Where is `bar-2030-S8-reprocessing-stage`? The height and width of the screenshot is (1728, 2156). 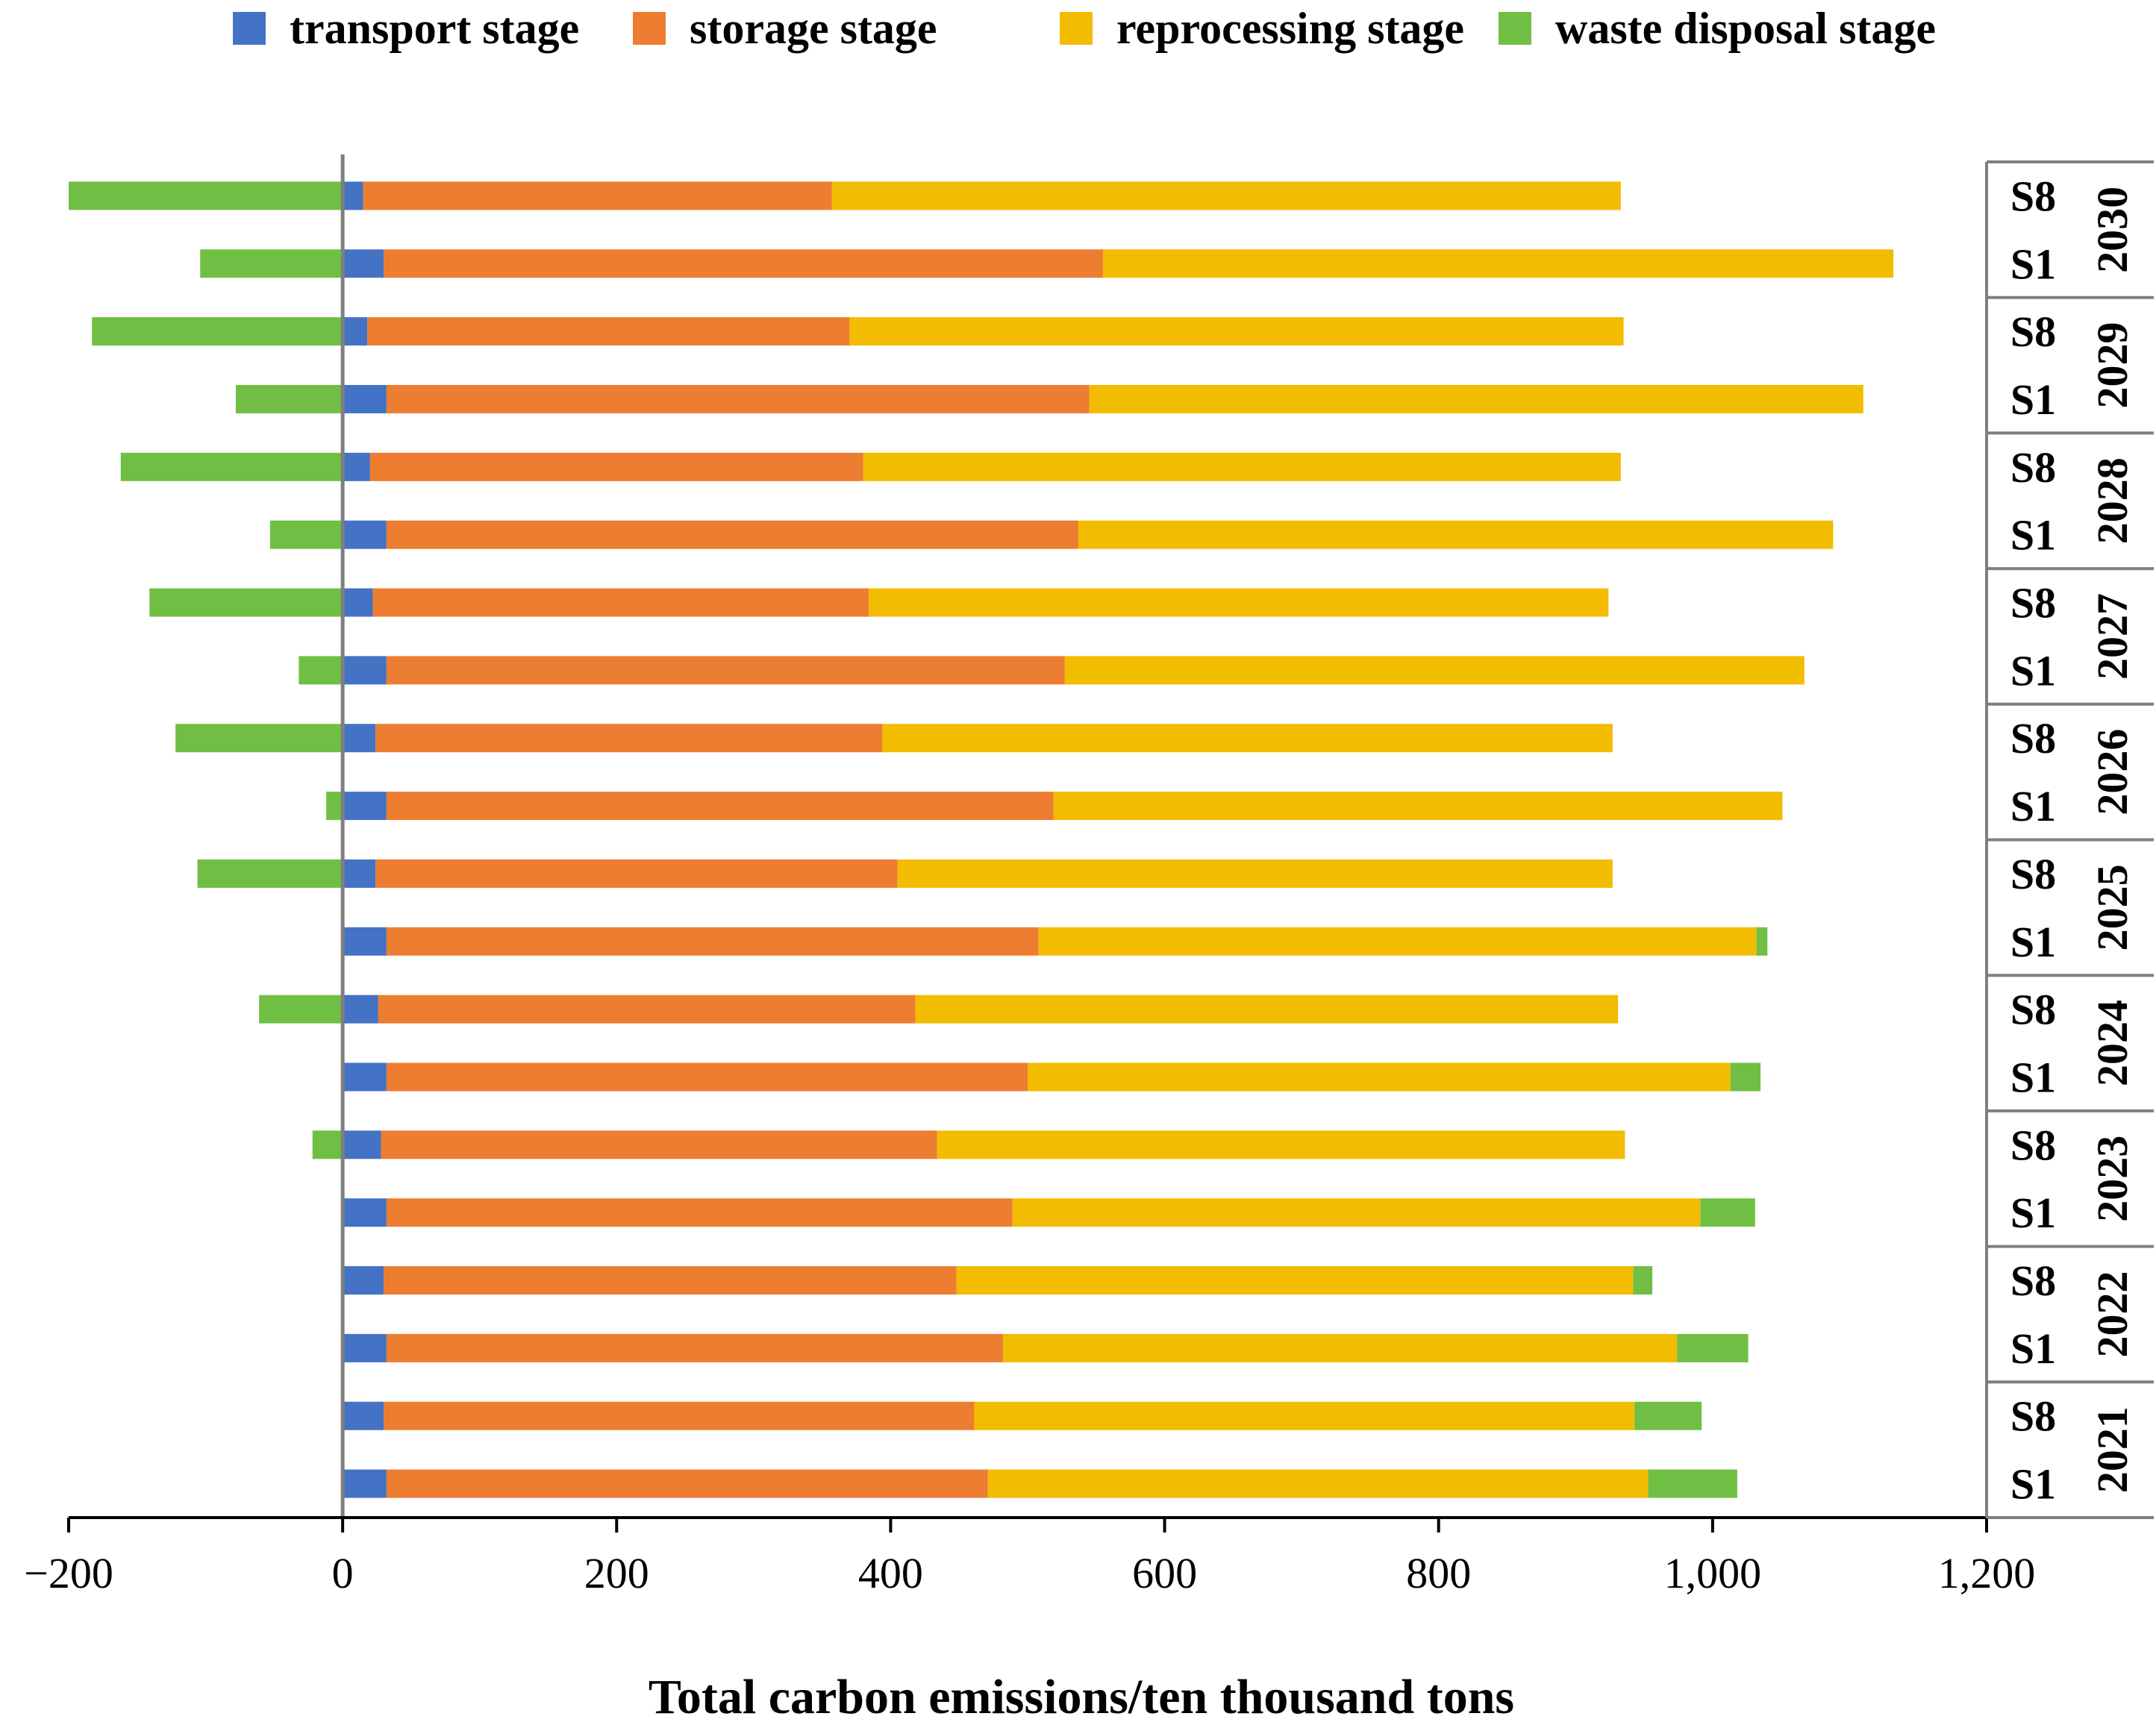
bar-2030-S8-reprocessing-stage is located at coordinates (1226, 195).